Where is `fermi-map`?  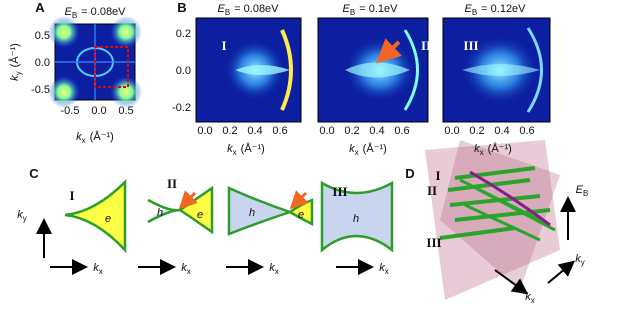 fermi-map is located at coordinates (95, 62).